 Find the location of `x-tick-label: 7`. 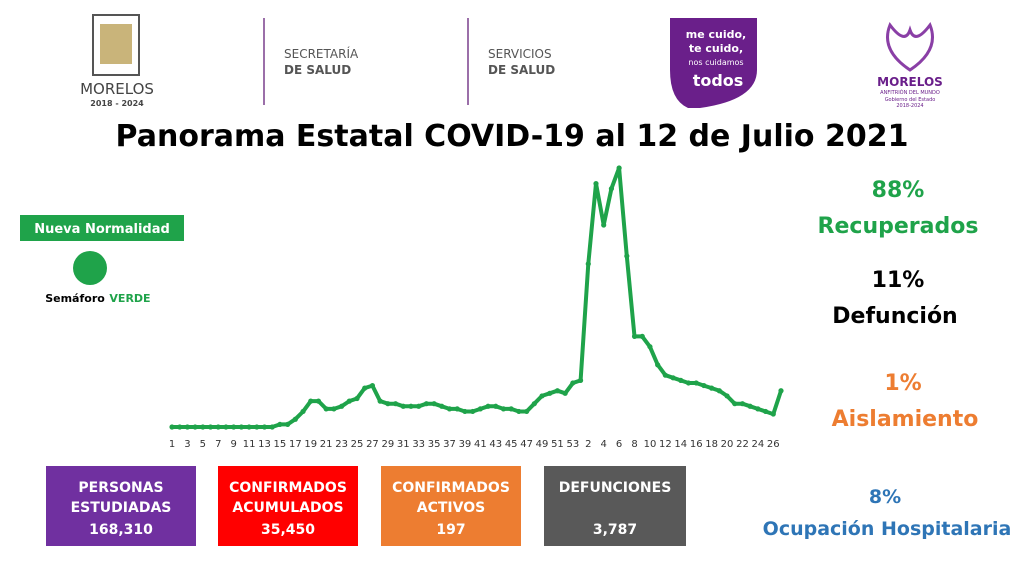

x-tick-label: 7 is located at coordinates (218, 444).